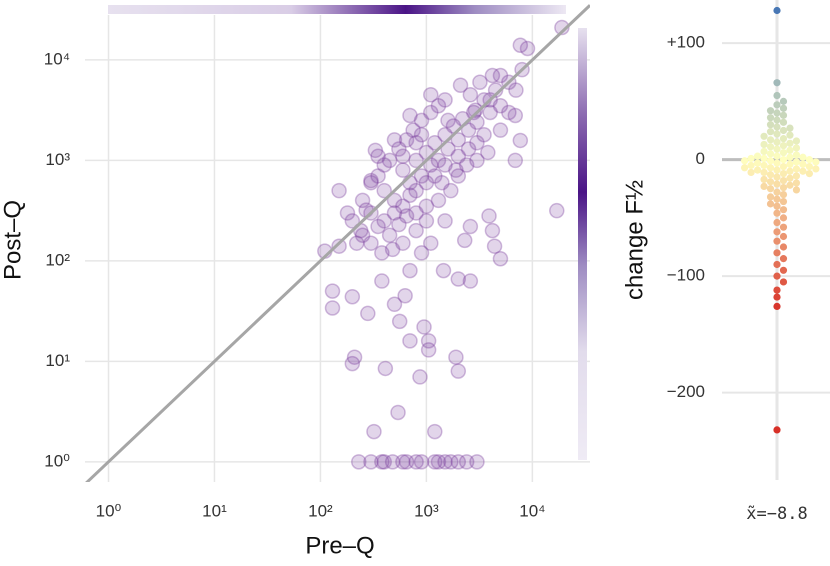 The width and height of the screenshot is (830, 566). Describe the element at coordinates (339, 545) in the screenshot. I see `x-axis-label: Pre–Q` at that location.